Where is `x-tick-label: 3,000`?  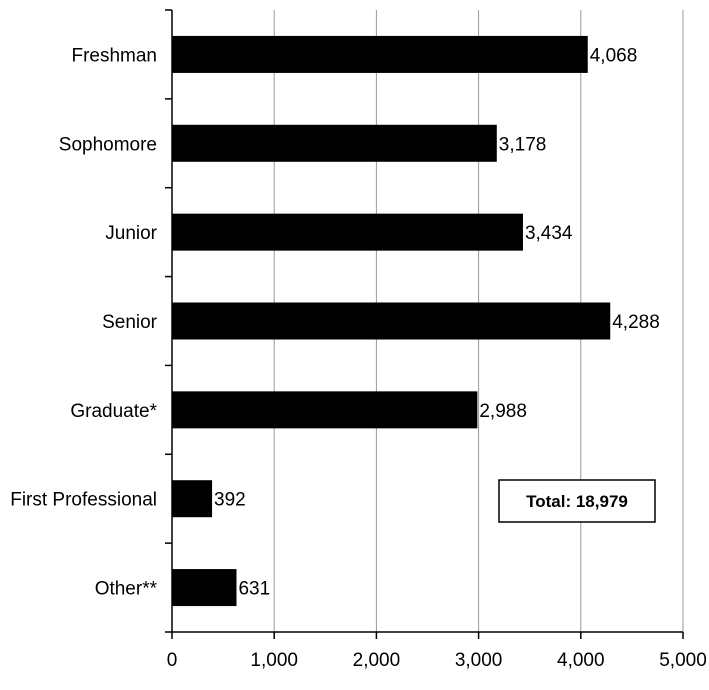 x-tick-label: 3,000 is located at coordinates (479, 660).